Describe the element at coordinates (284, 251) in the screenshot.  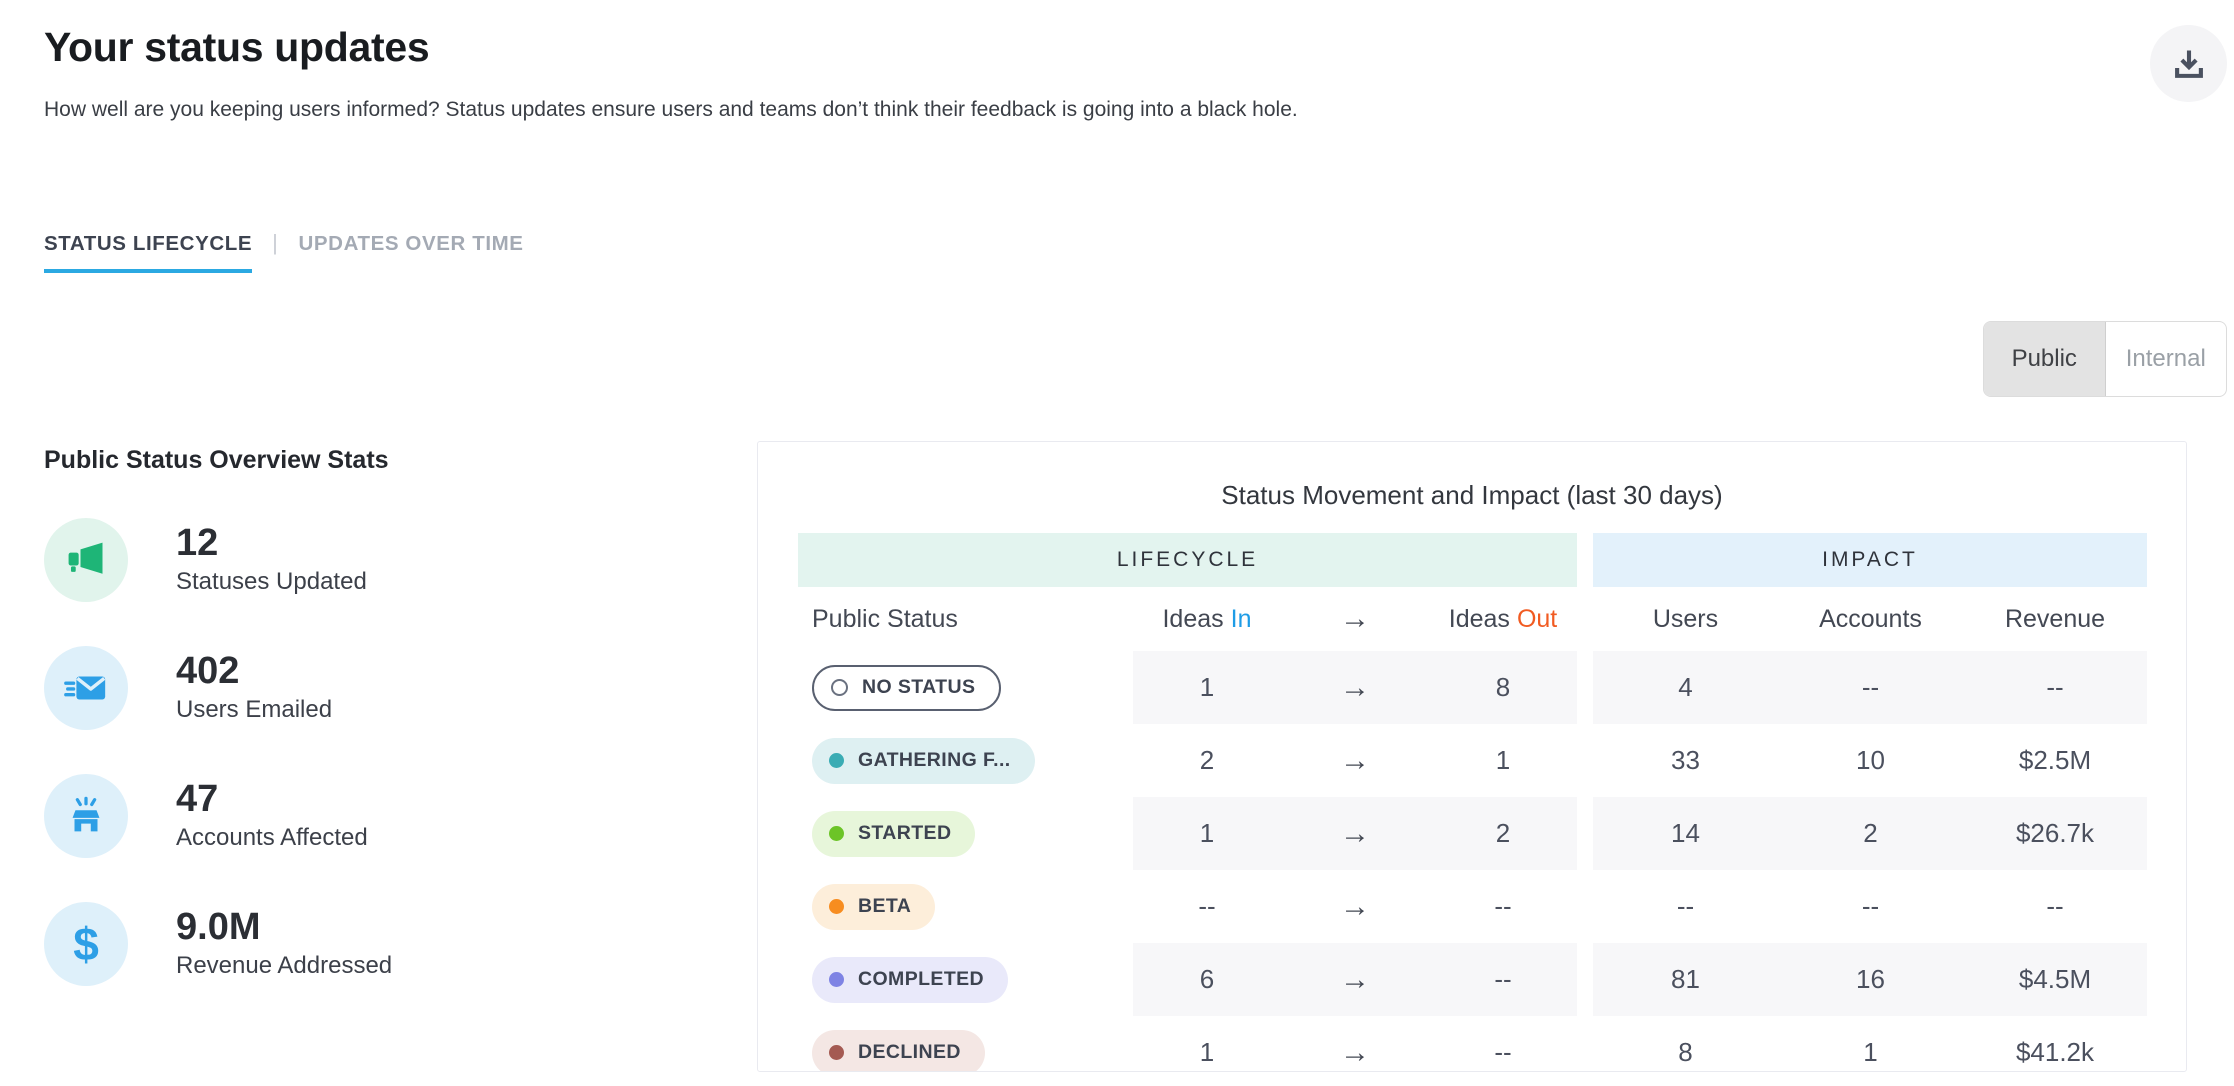
I see `report-tabs: STATUS LIFECYCLE | UPDATES OVER TIME` at that location.